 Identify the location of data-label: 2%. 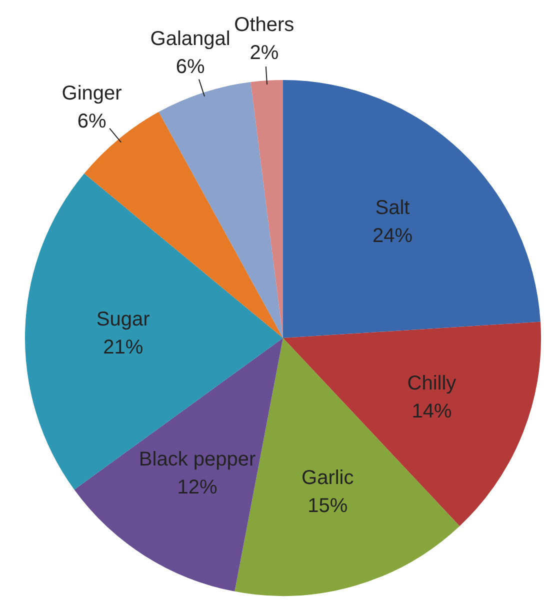
(264, 53).